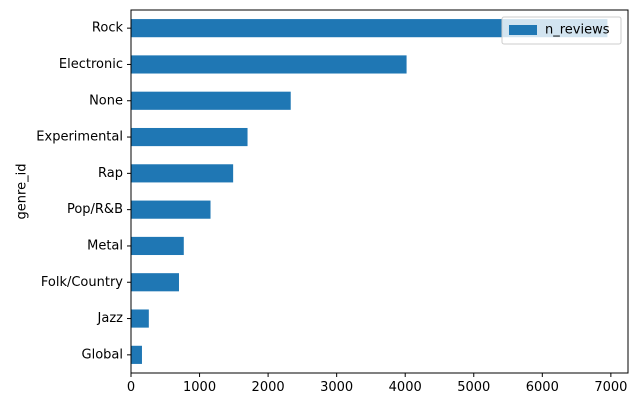 The height and width of the screenshot is (413, 638). Describe the element at coordinates (268, 387) in the screenshot. I see `x-tick-label: 2000` at that location.